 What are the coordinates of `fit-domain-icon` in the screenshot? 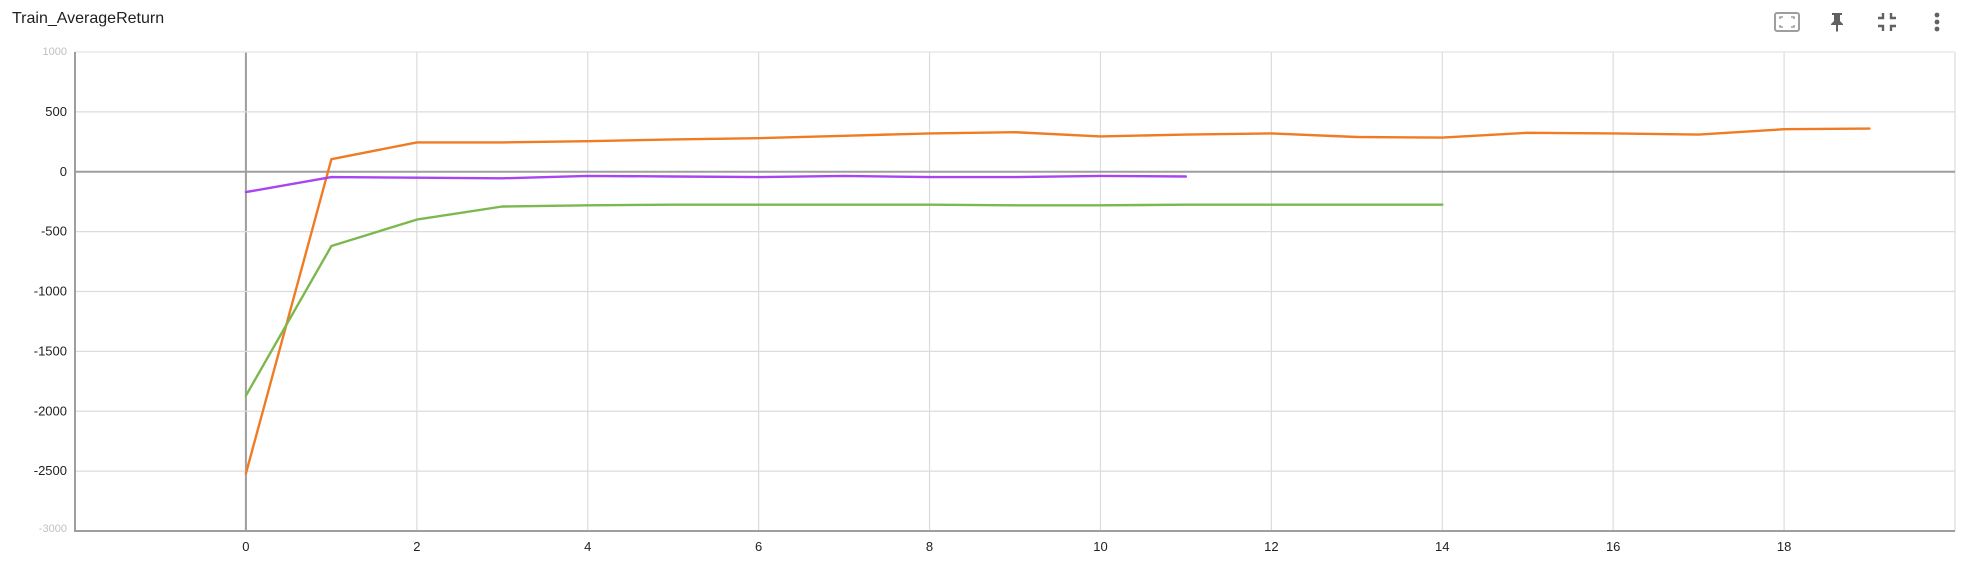 It's located at (1787, 22).